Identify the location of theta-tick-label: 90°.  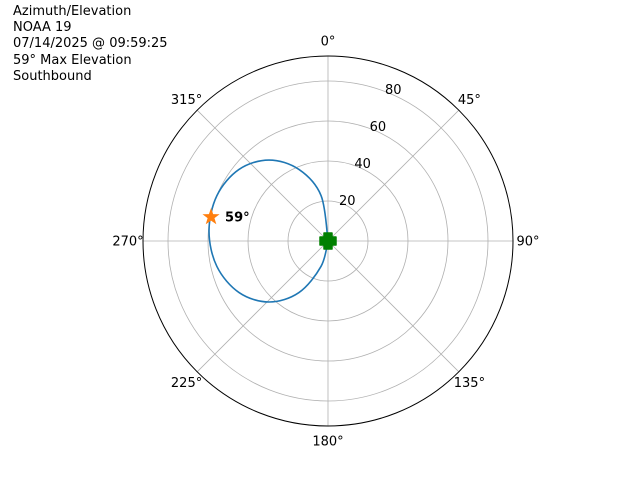
(527, 242).